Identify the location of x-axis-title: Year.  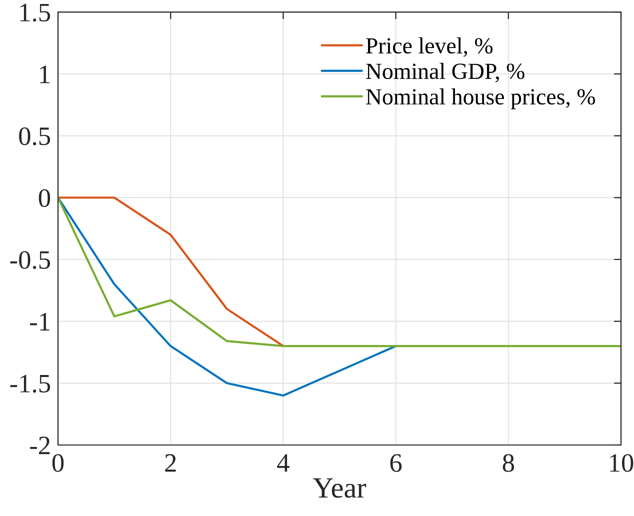
(339, 488).